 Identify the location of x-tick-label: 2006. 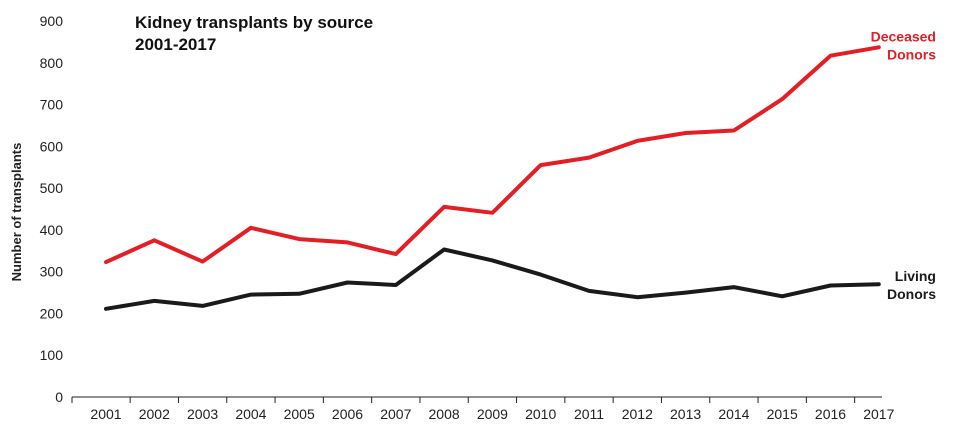
(347, 414).